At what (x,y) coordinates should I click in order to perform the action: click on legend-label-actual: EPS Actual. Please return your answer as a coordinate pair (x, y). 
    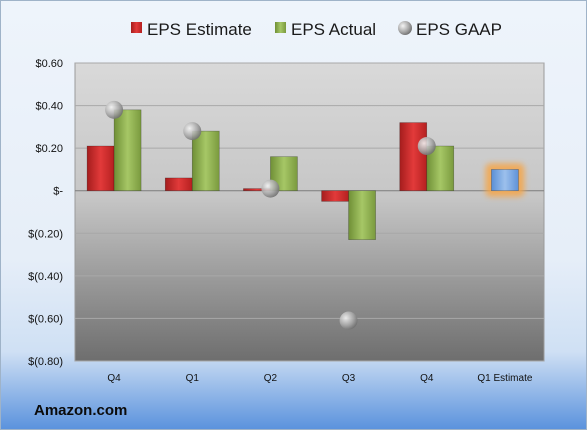
    Looking at the image, I should click on (333, 29).